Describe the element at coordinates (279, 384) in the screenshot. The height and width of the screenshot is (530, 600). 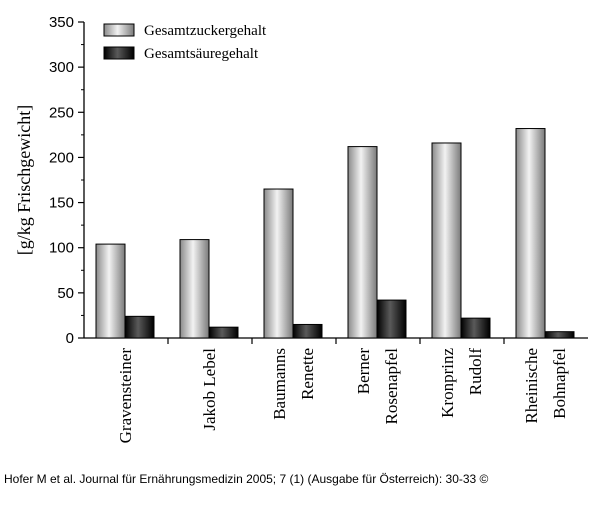
I see `x-category-label: Baumanns` at that location.